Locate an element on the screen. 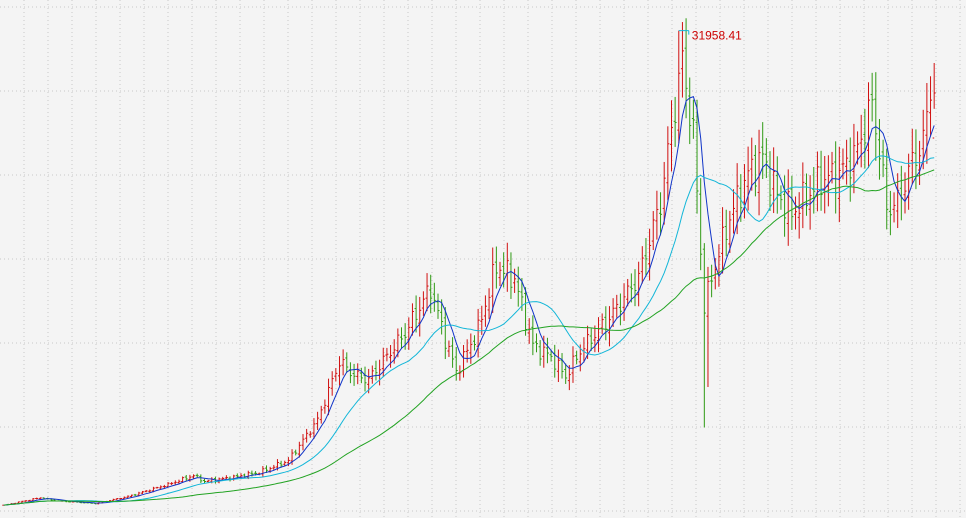 The image size is (966, 518). peak-price-label: 31958.41 is located at coordinates (717, 36).